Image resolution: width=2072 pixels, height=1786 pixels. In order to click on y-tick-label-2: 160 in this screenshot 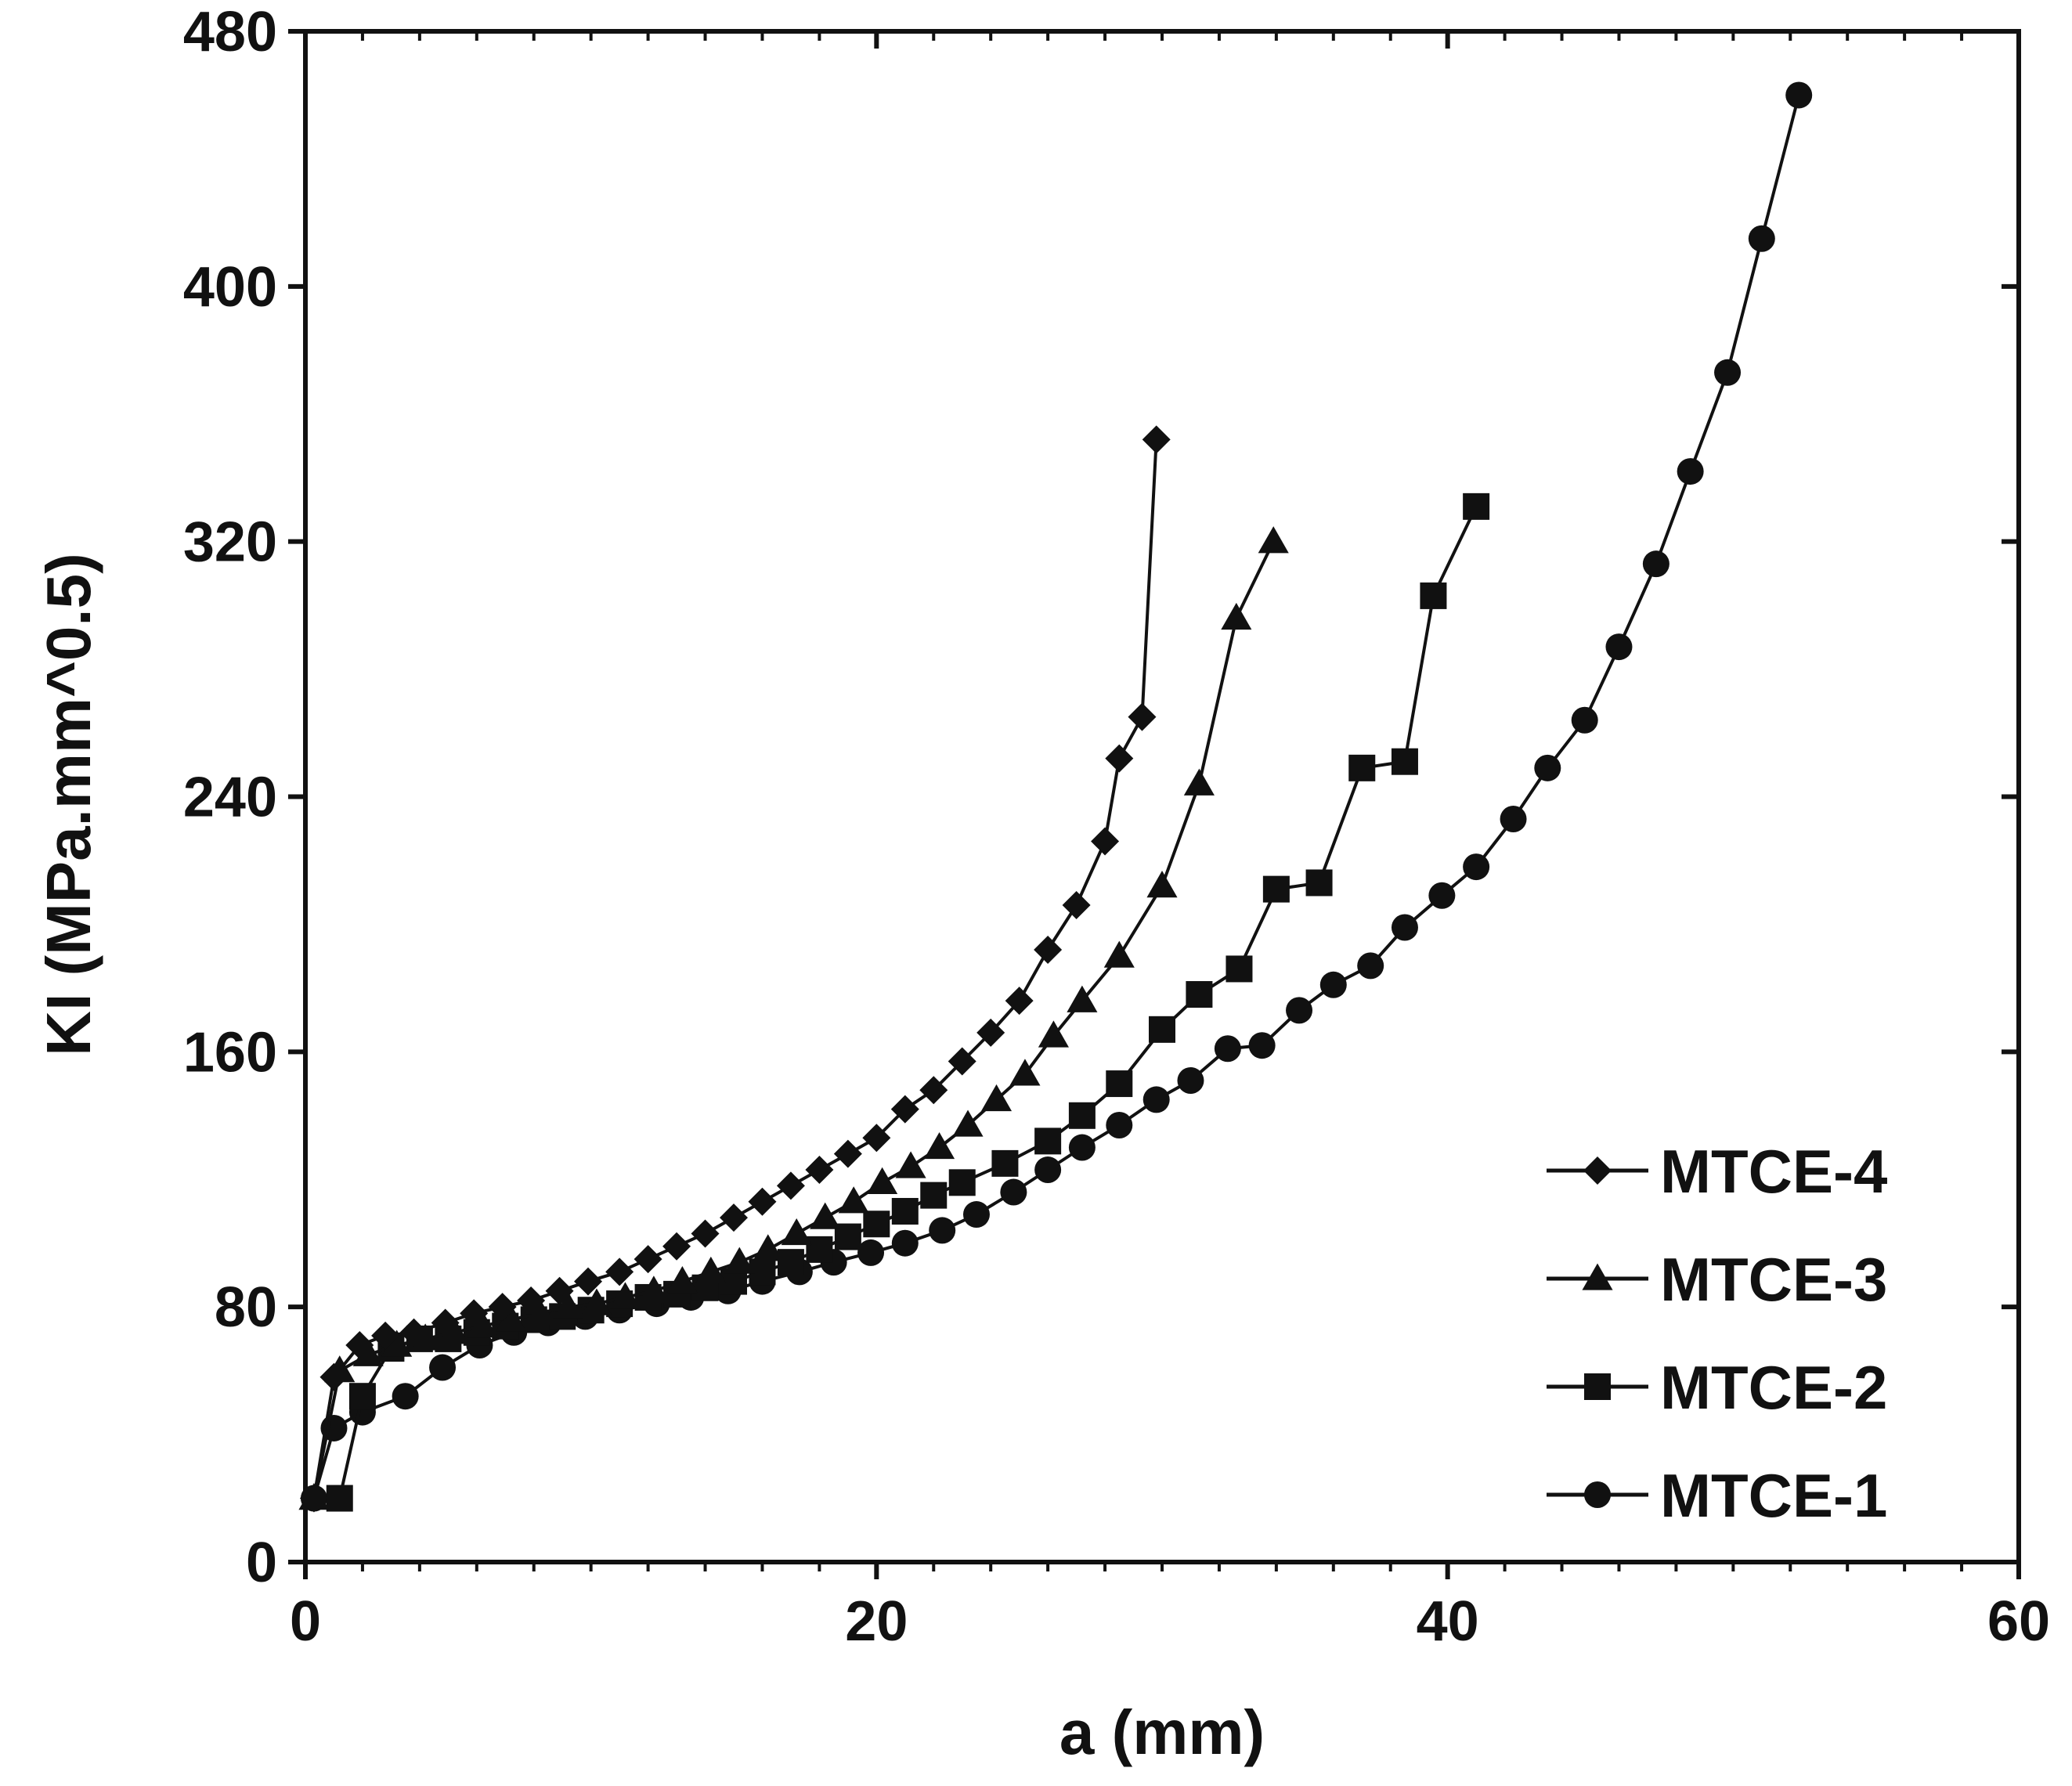, I will do `click(230, 1052)`.